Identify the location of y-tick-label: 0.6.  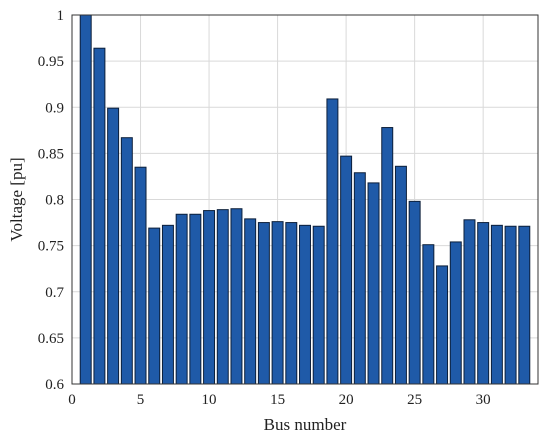
(54, 385).